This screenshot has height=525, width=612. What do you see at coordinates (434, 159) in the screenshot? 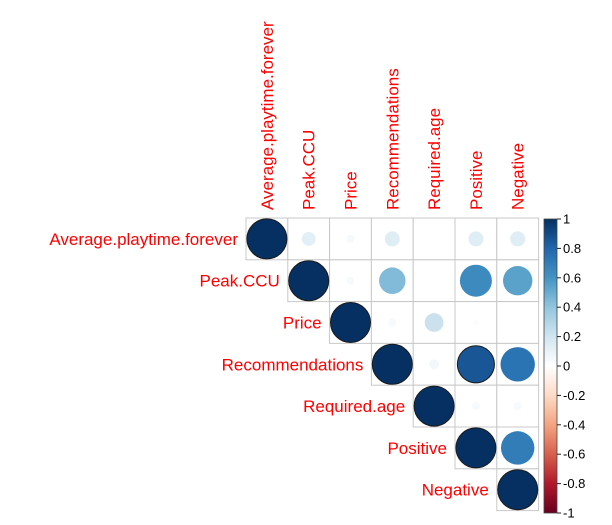
I see `column-label: Required.age` at bounding box center [434, 159].